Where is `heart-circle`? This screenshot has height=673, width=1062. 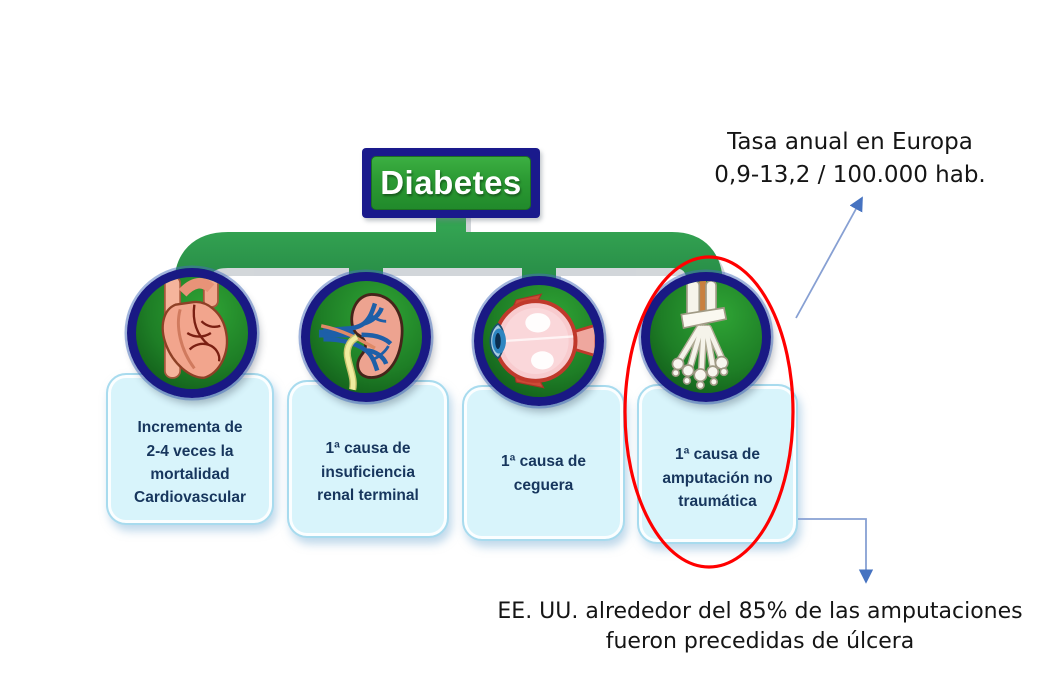 heart-circle is located at coordinates (192, 333).